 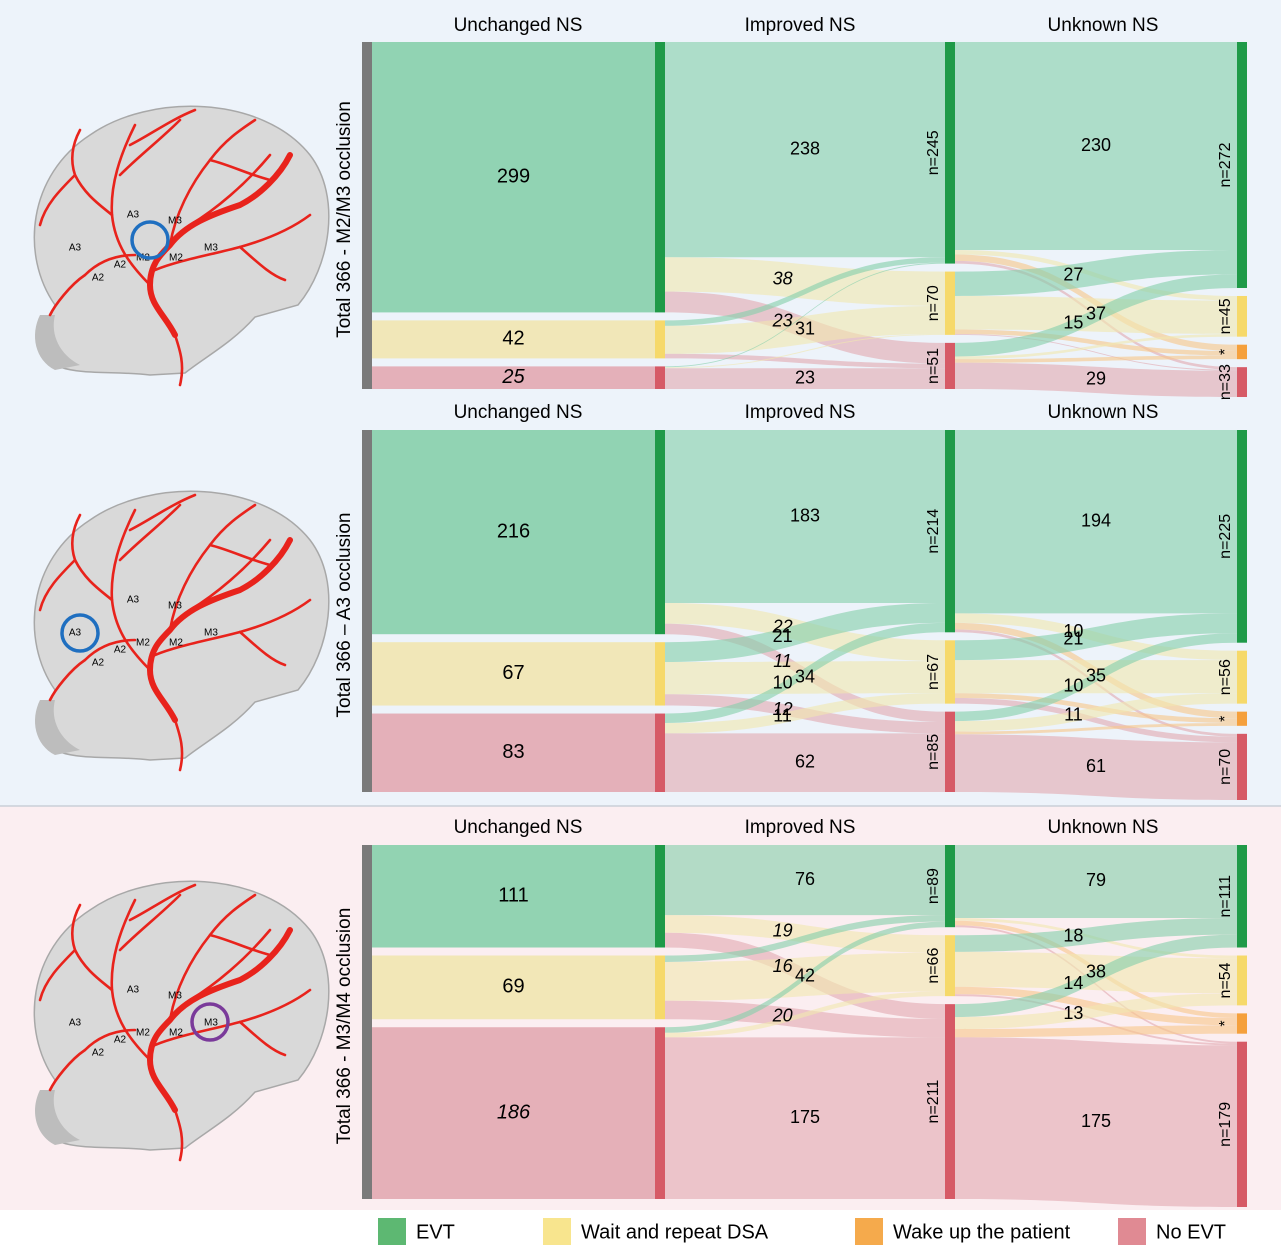 What do you see at coordinates (1225, 677) in the screenshot?
I see `node-label: n=56` at bounding box center [1225, 677].